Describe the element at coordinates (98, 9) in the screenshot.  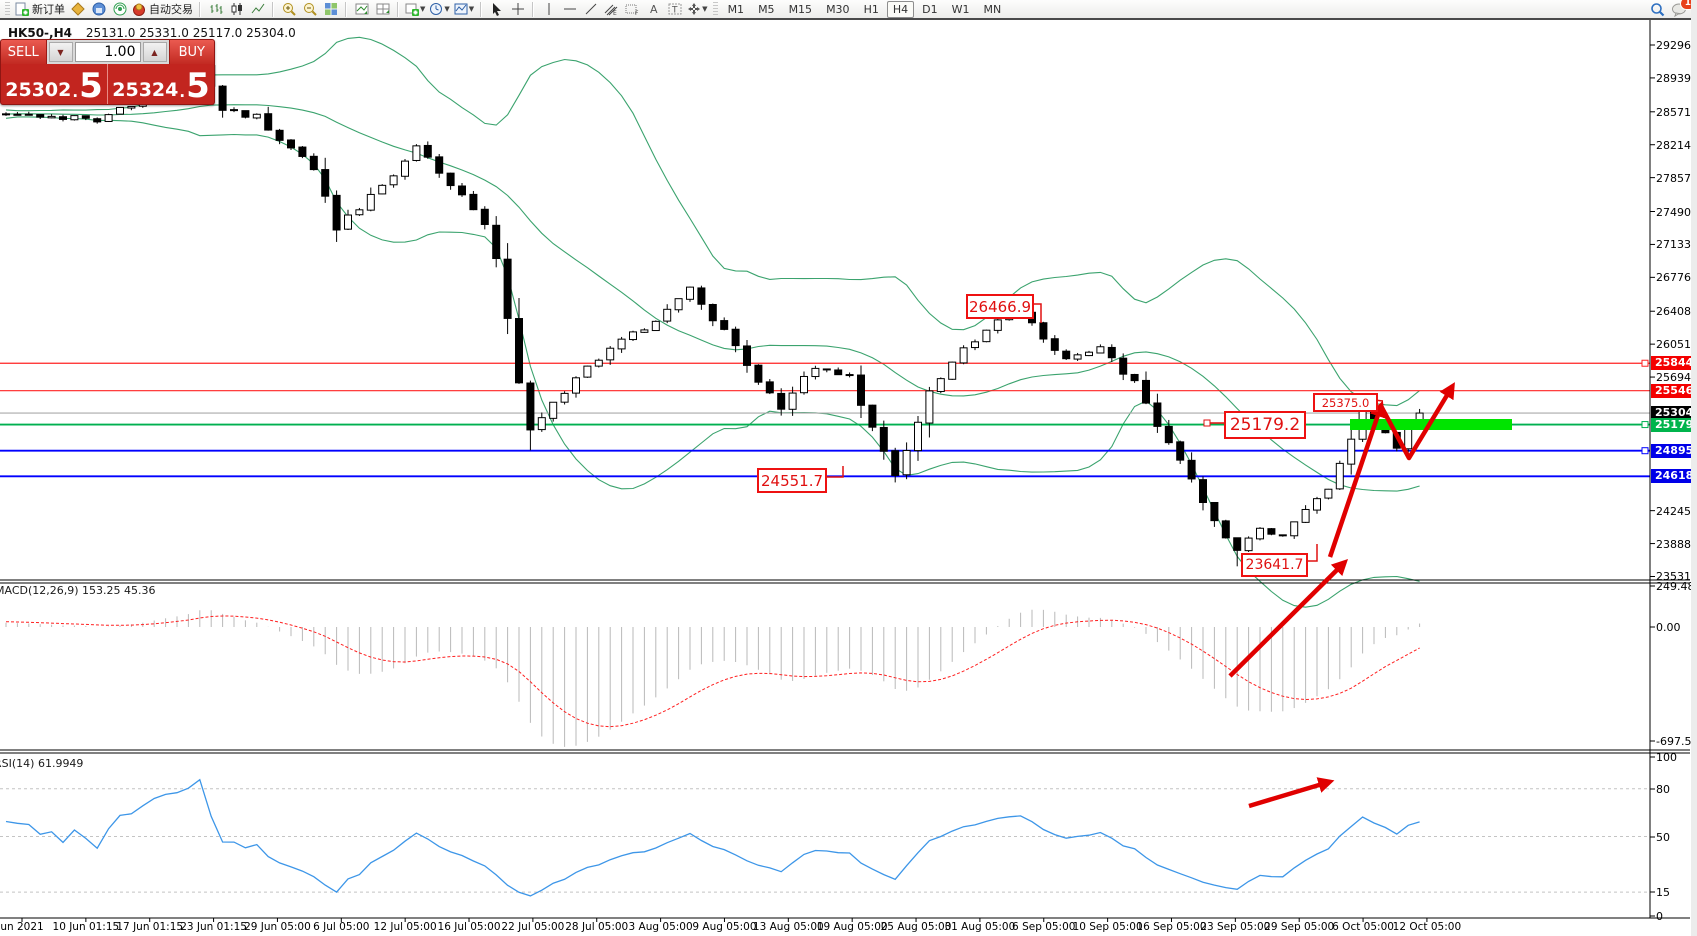
I see `market-watch-button` at that location.